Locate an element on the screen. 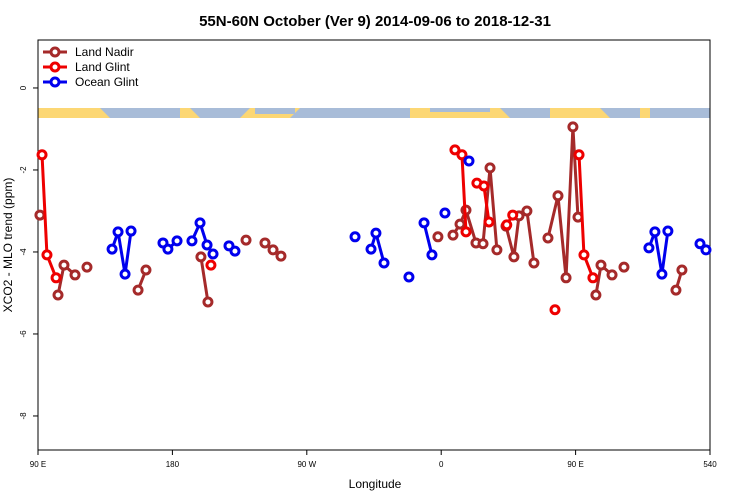 The width and height of the screenshot is (750, 500). x-tick-label: 90 W is located at coordinates (306, 464).